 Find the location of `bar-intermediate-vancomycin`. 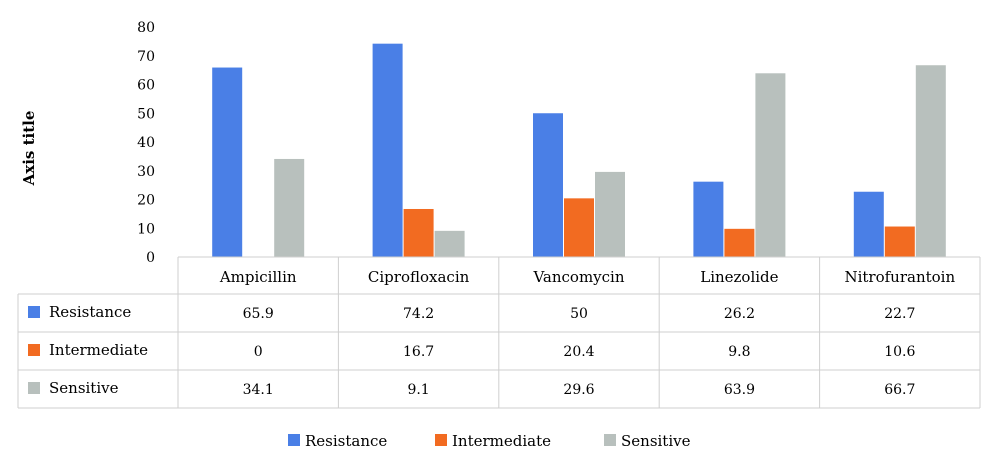

bar-intermediate-vancomycin is located at coordinates (579, 227).